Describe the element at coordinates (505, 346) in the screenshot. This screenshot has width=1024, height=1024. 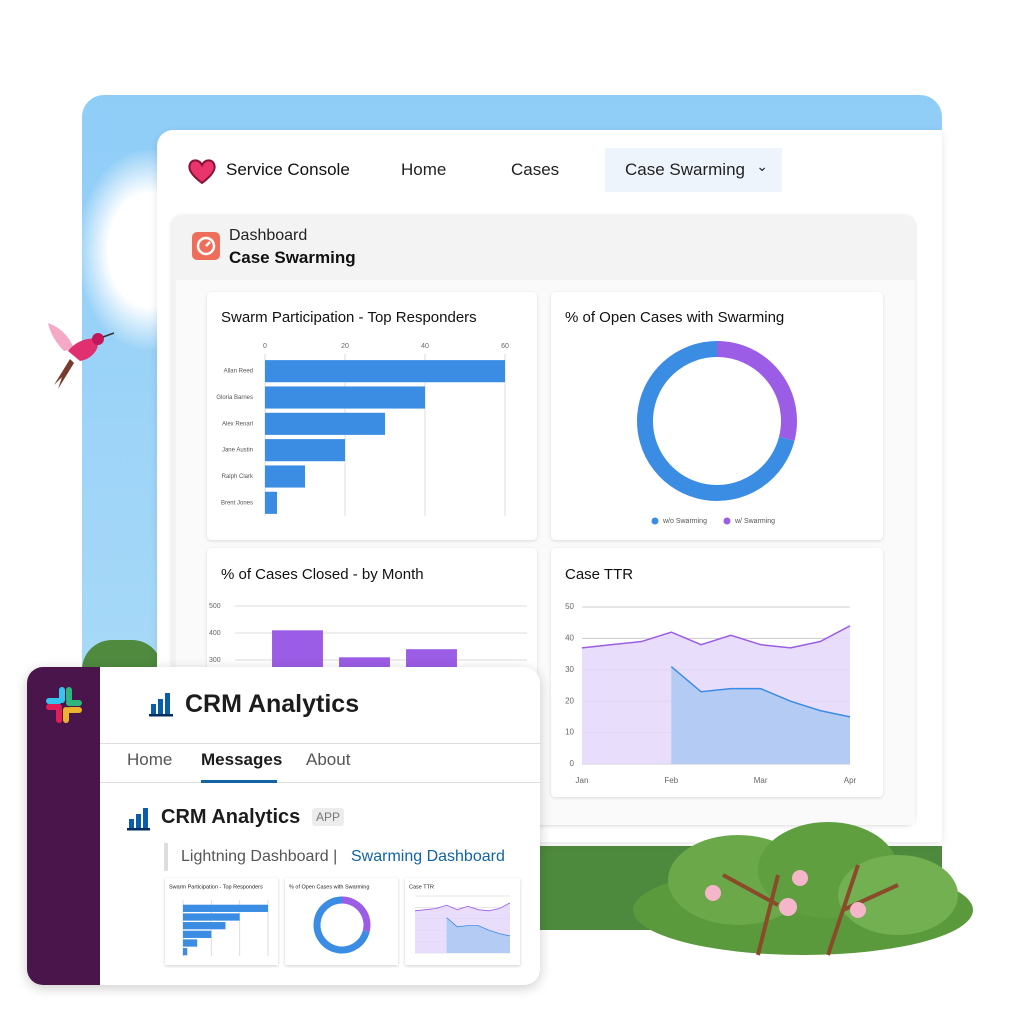
I see `x-tick-label: 60` at that location.